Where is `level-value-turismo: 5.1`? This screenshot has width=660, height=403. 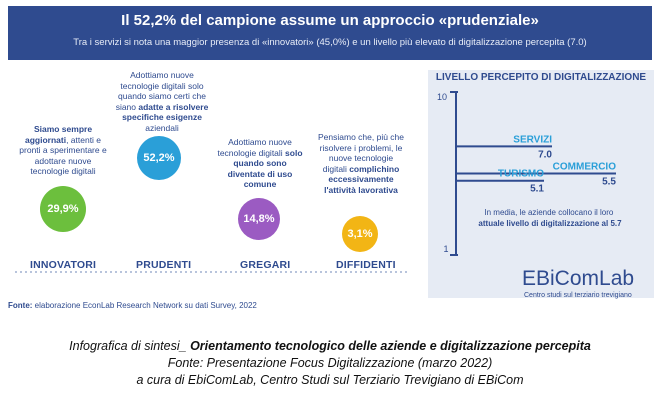
level-value-turismo: 5.1 is located at coordinates (537, 189).